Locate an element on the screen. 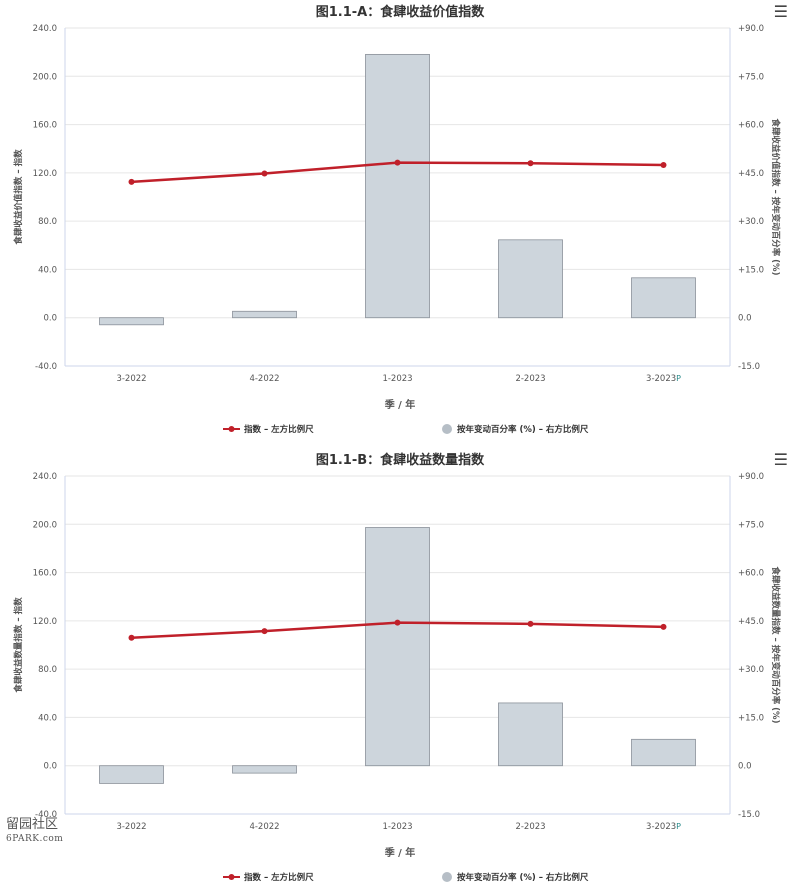 This screenshot has height=896, width=800. y-left-axis-label: 食肆收益价值指数 – 指数 is located at coordinates (18, 197).